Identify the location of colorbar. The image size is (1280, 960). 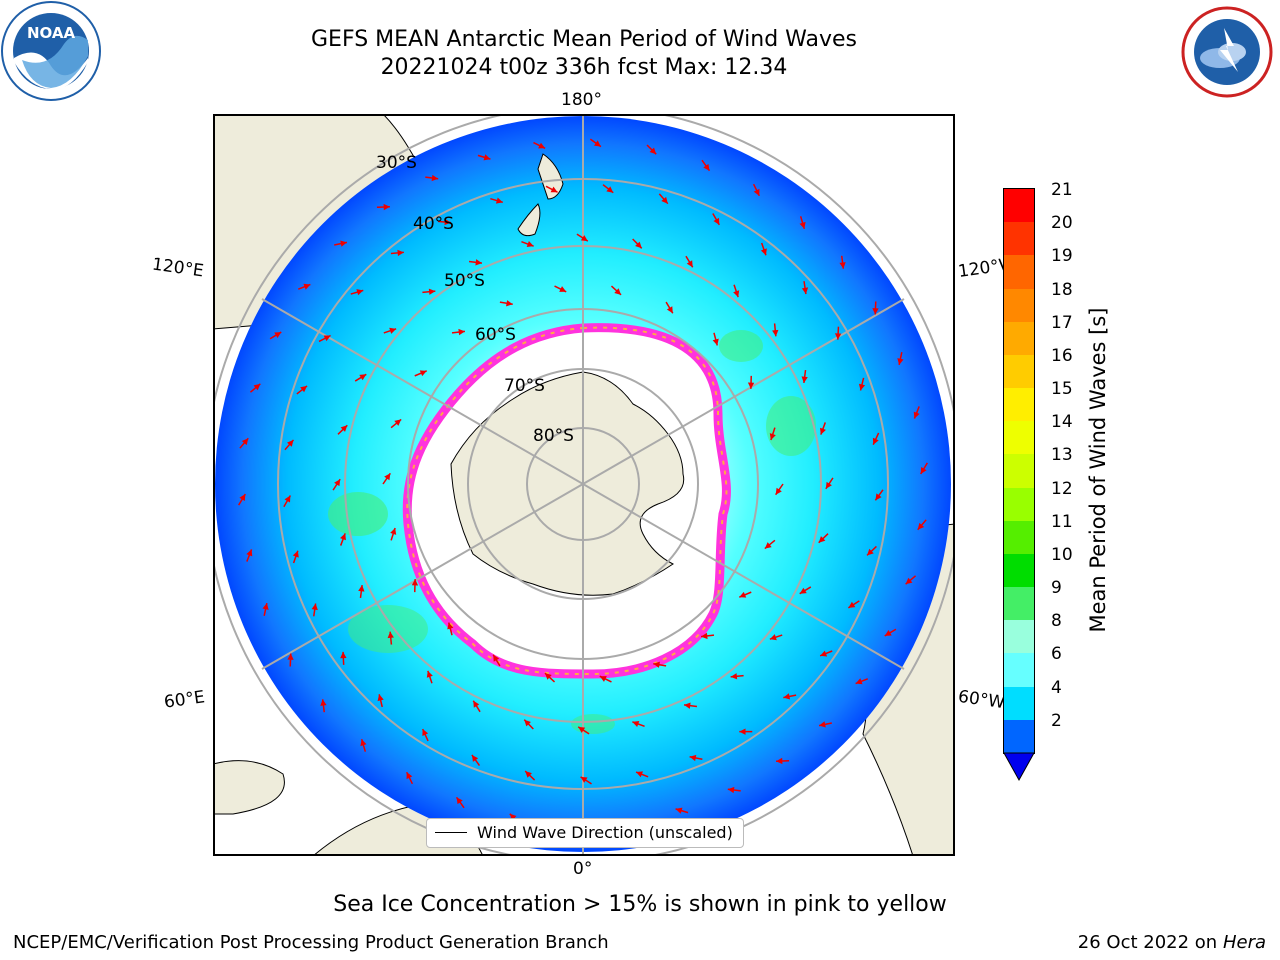
(1019, 471).